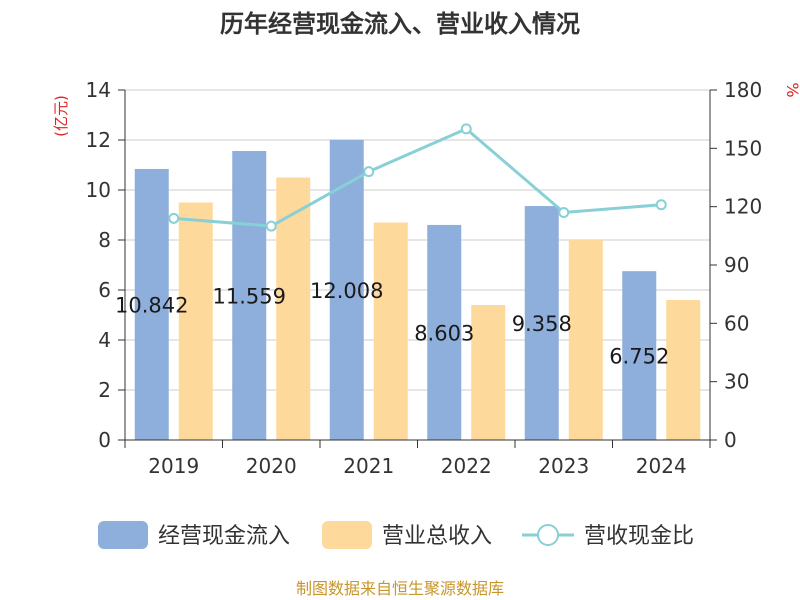 This screenshot has width=800, height=600. What do you see at coordinates (563, 466) in the screenshot?
I see `x-tick-label: 2023` at bounding box center [563, 466].